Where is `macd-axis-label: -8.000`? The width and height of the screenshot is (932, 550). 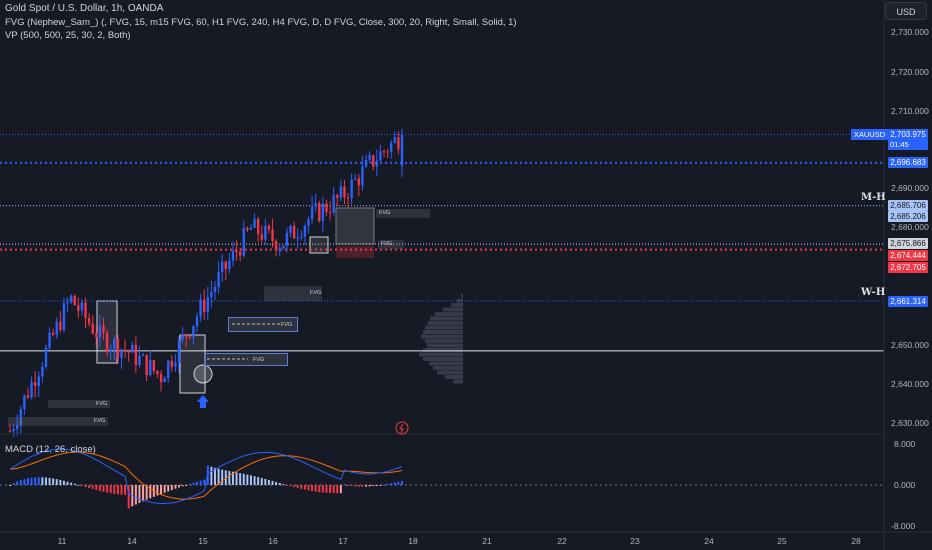 macd-axis-label: -8.000 is located at coordinates (903, 526).